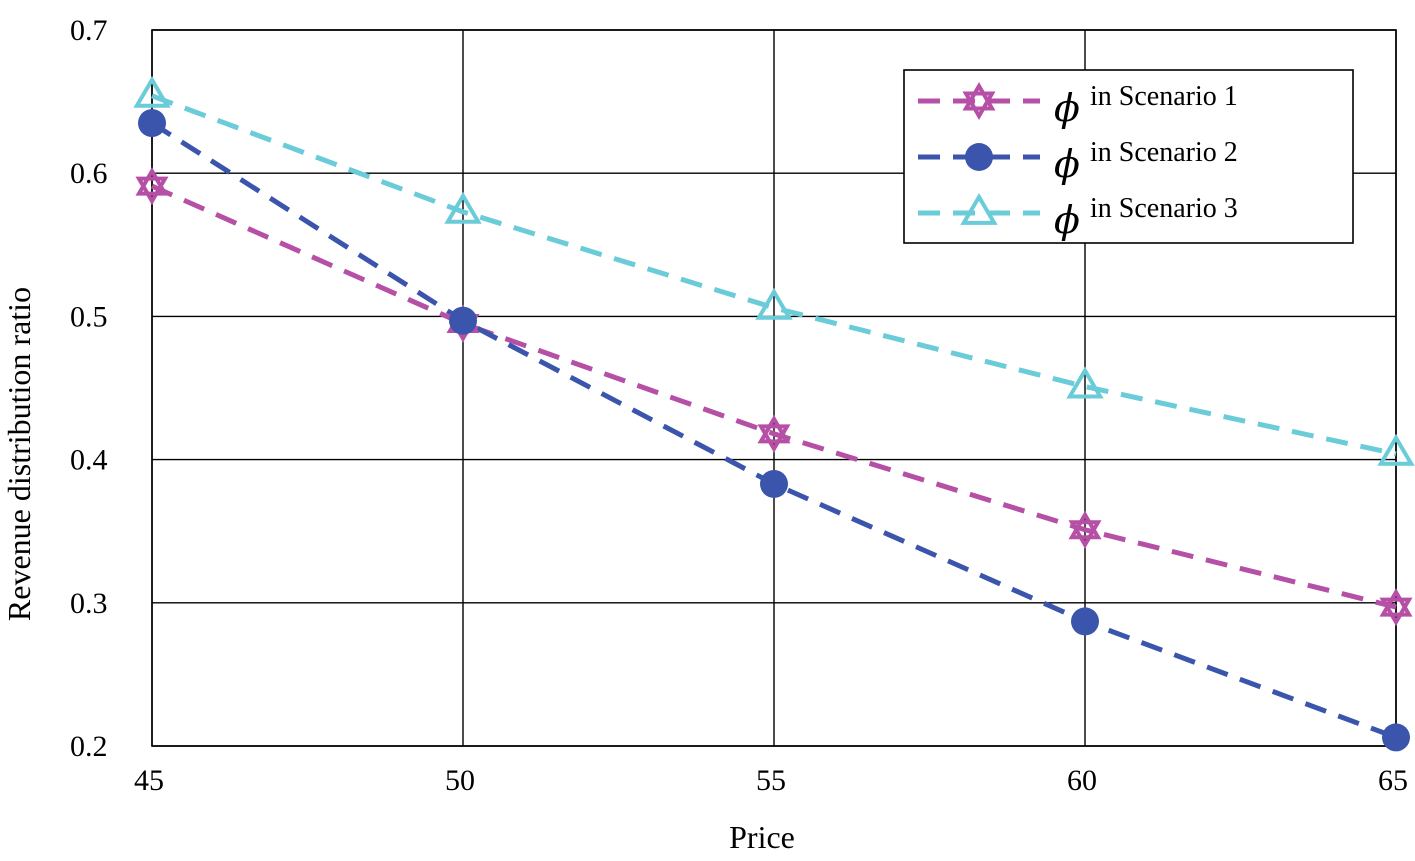 This screenshot has width=1415, height=861. Describe the element at coordinates (1082, 780) in the screenshot. I see `x-tick-label: 60` at that location.